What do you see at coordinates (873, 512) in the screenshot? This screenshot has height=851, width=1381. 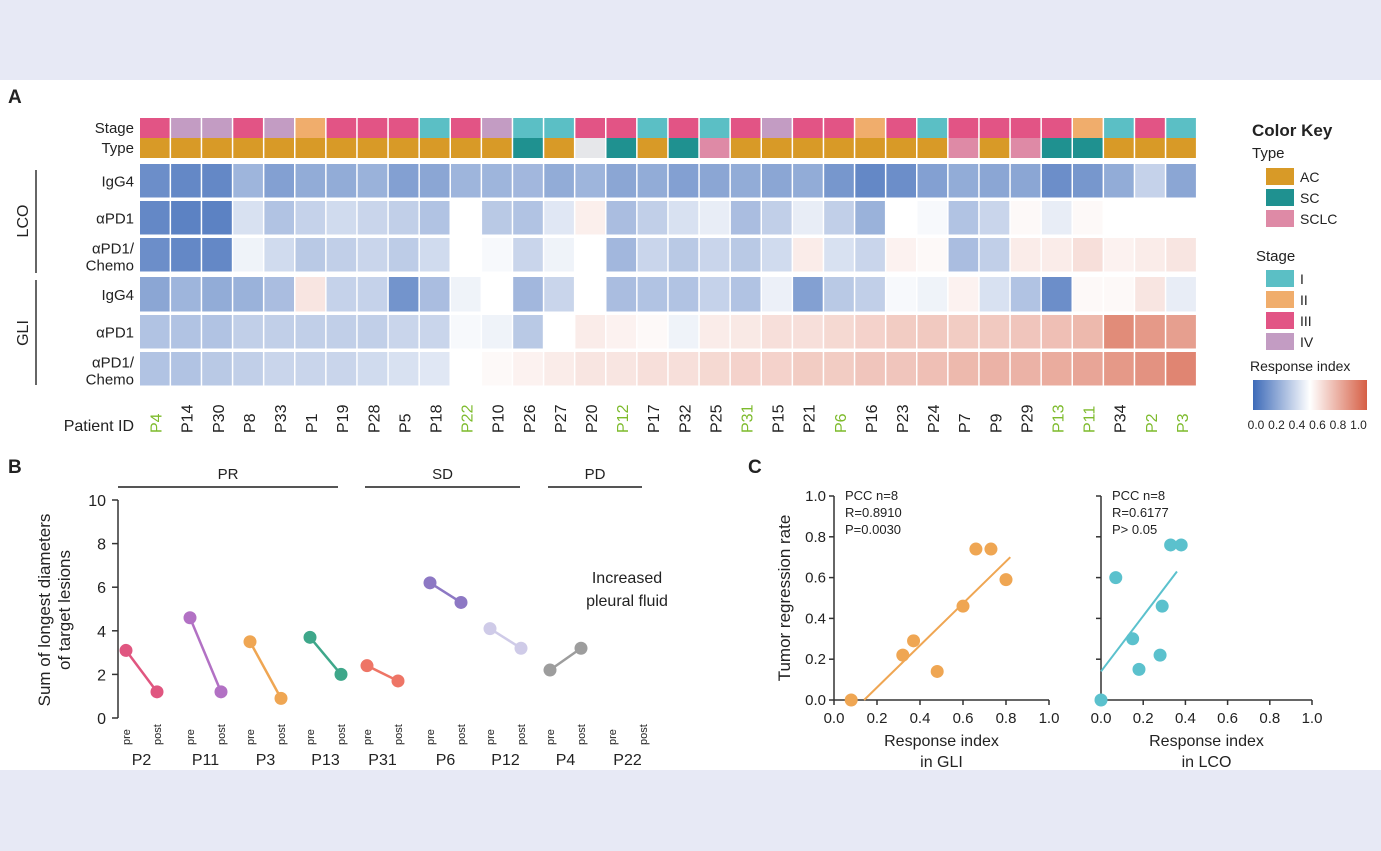 I see `panel-c-left-stat: R=0.8910` at bounding box center [873, 512].